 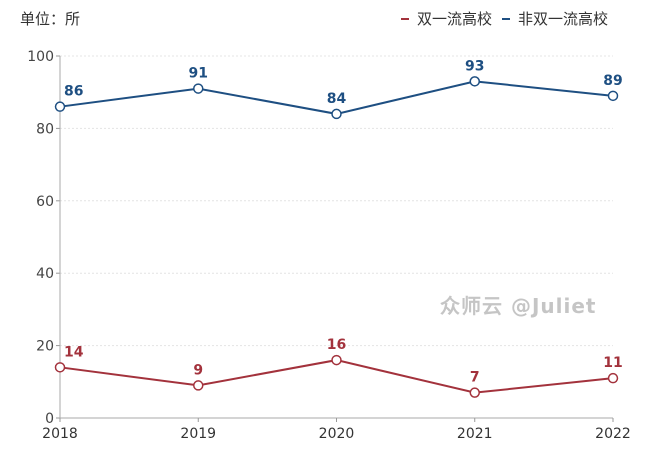 What do you see at coordinates (454, 19) in the screenshot?
I see `legend-label: 双一流高校` at bounding box center [454, 19].